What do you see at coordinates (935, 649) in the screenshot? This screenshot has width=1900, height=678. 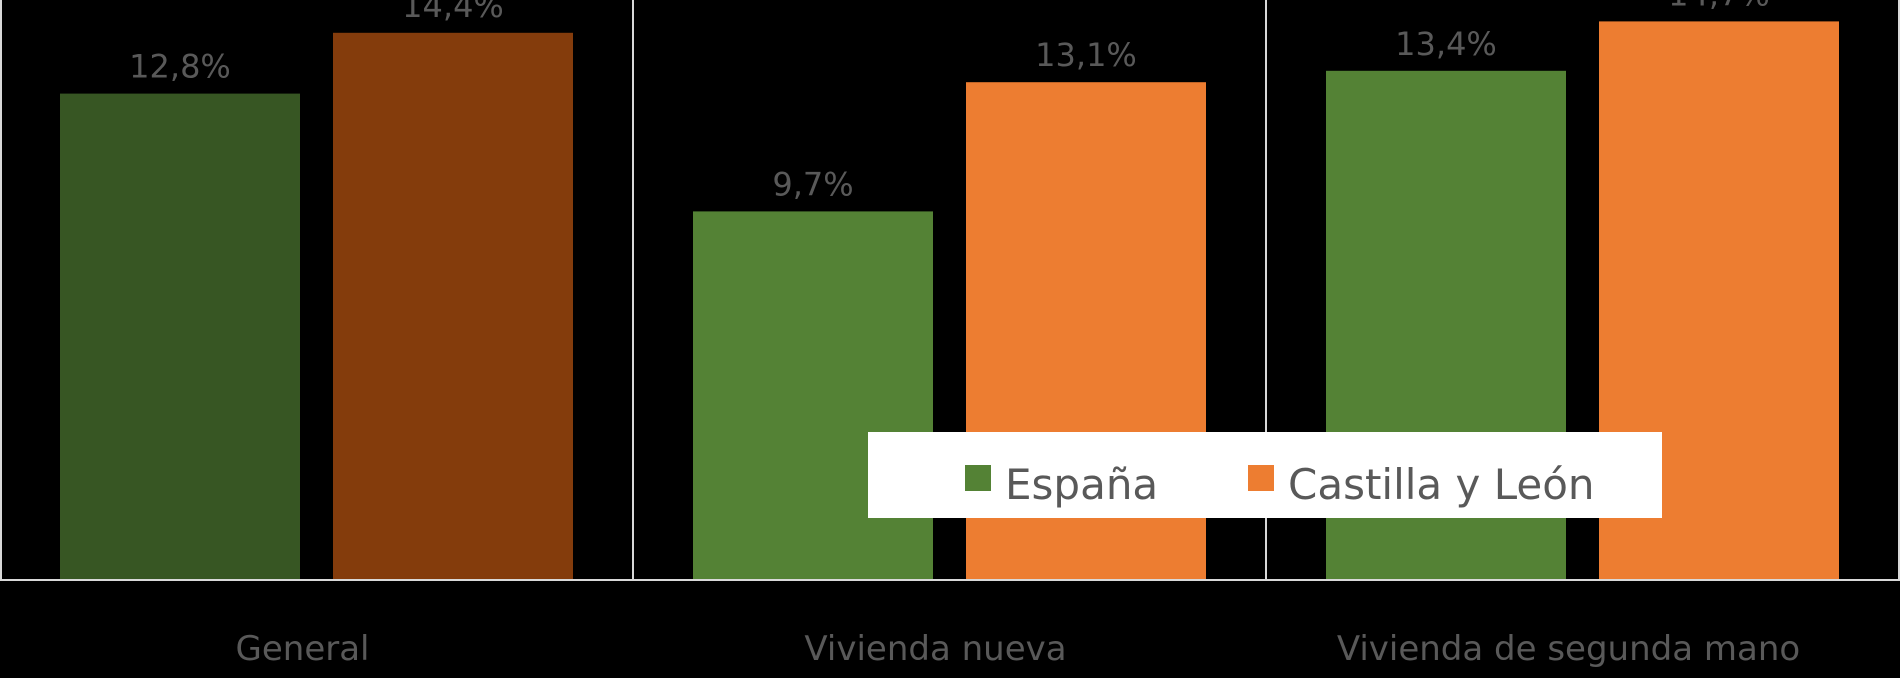 I see `category-label-vivienda-nueva: Vivienda nueva` at bounding box center [935, 649].